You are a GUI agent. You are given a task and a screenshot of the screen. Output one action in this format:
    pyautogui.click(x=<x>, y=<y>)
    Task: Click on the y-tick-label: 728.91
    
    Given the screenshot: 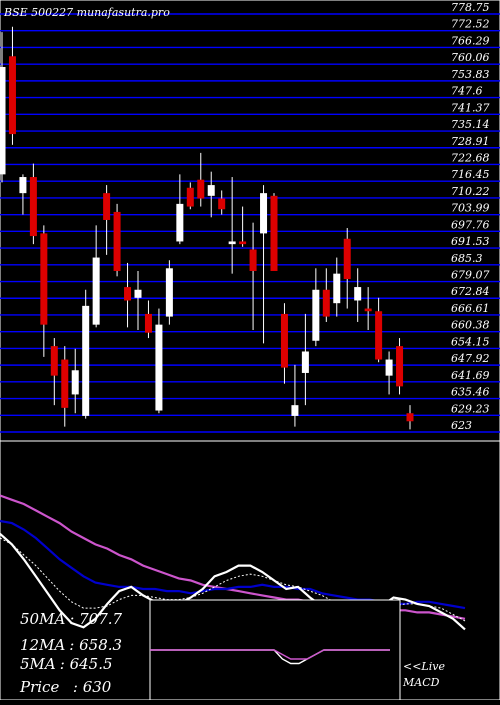 What is the action you would take?
    pyautogui.click(x=470, y=141)
    